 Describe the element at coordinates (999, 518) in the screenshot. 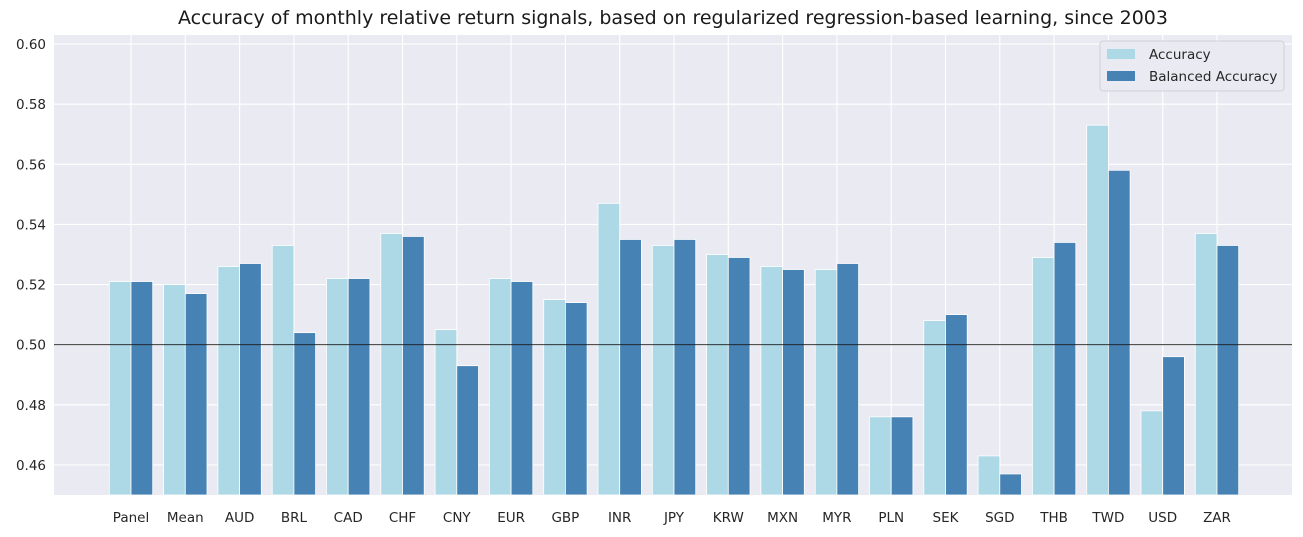

I see `x-tick-label: SGD` at that location.